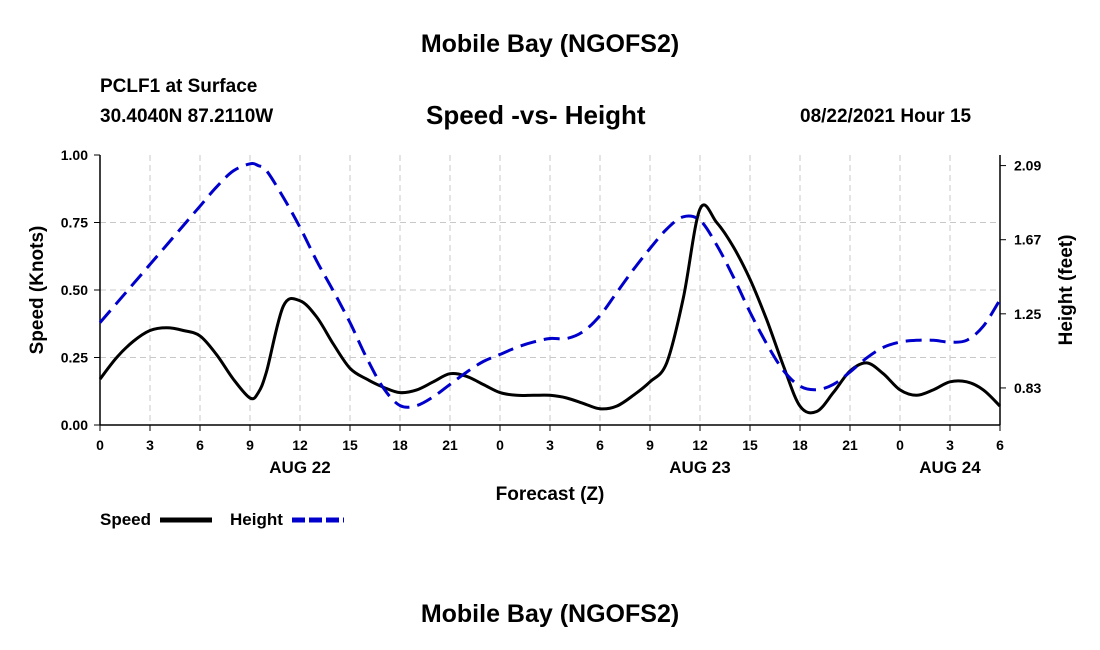 This screenshot has height=650, width=1100. I want to click on date-label: AUG 23, so click(699, 467).